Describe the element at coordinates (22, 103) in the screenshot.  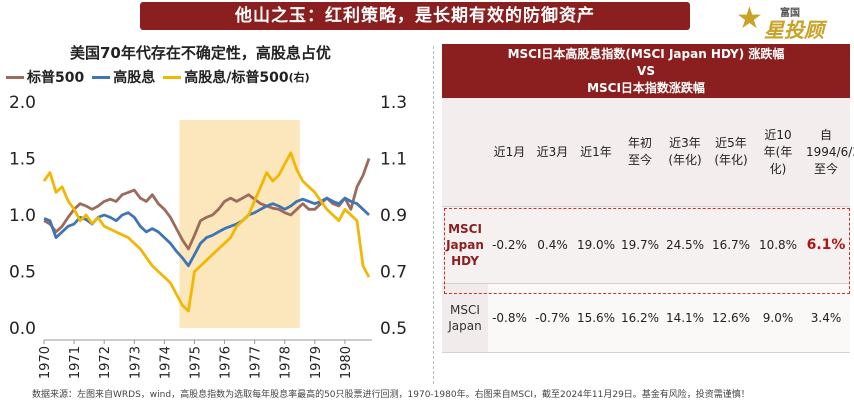
I see `y-tick-left: 2.0` at that location.